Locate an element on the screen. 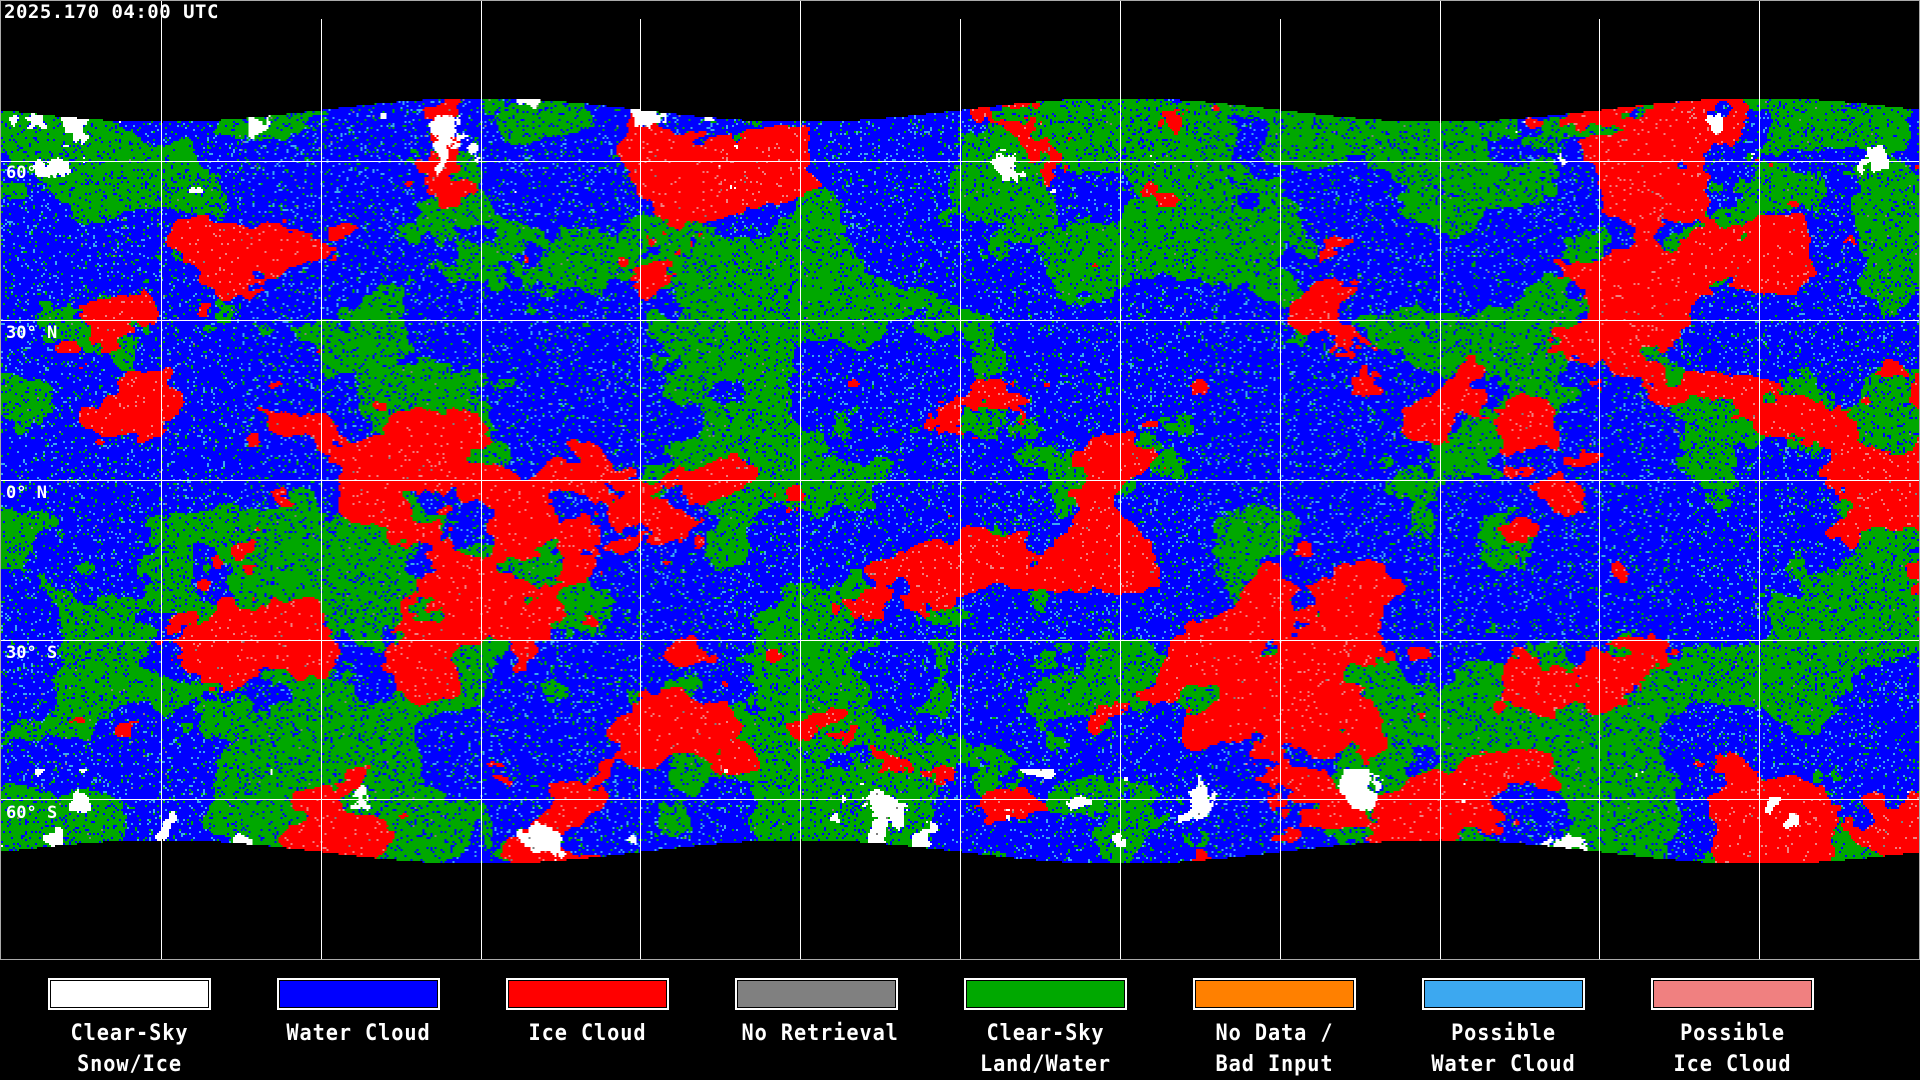  legend-item-ice-cloud: Ice Cloud is located at coordinates (587, 1013).